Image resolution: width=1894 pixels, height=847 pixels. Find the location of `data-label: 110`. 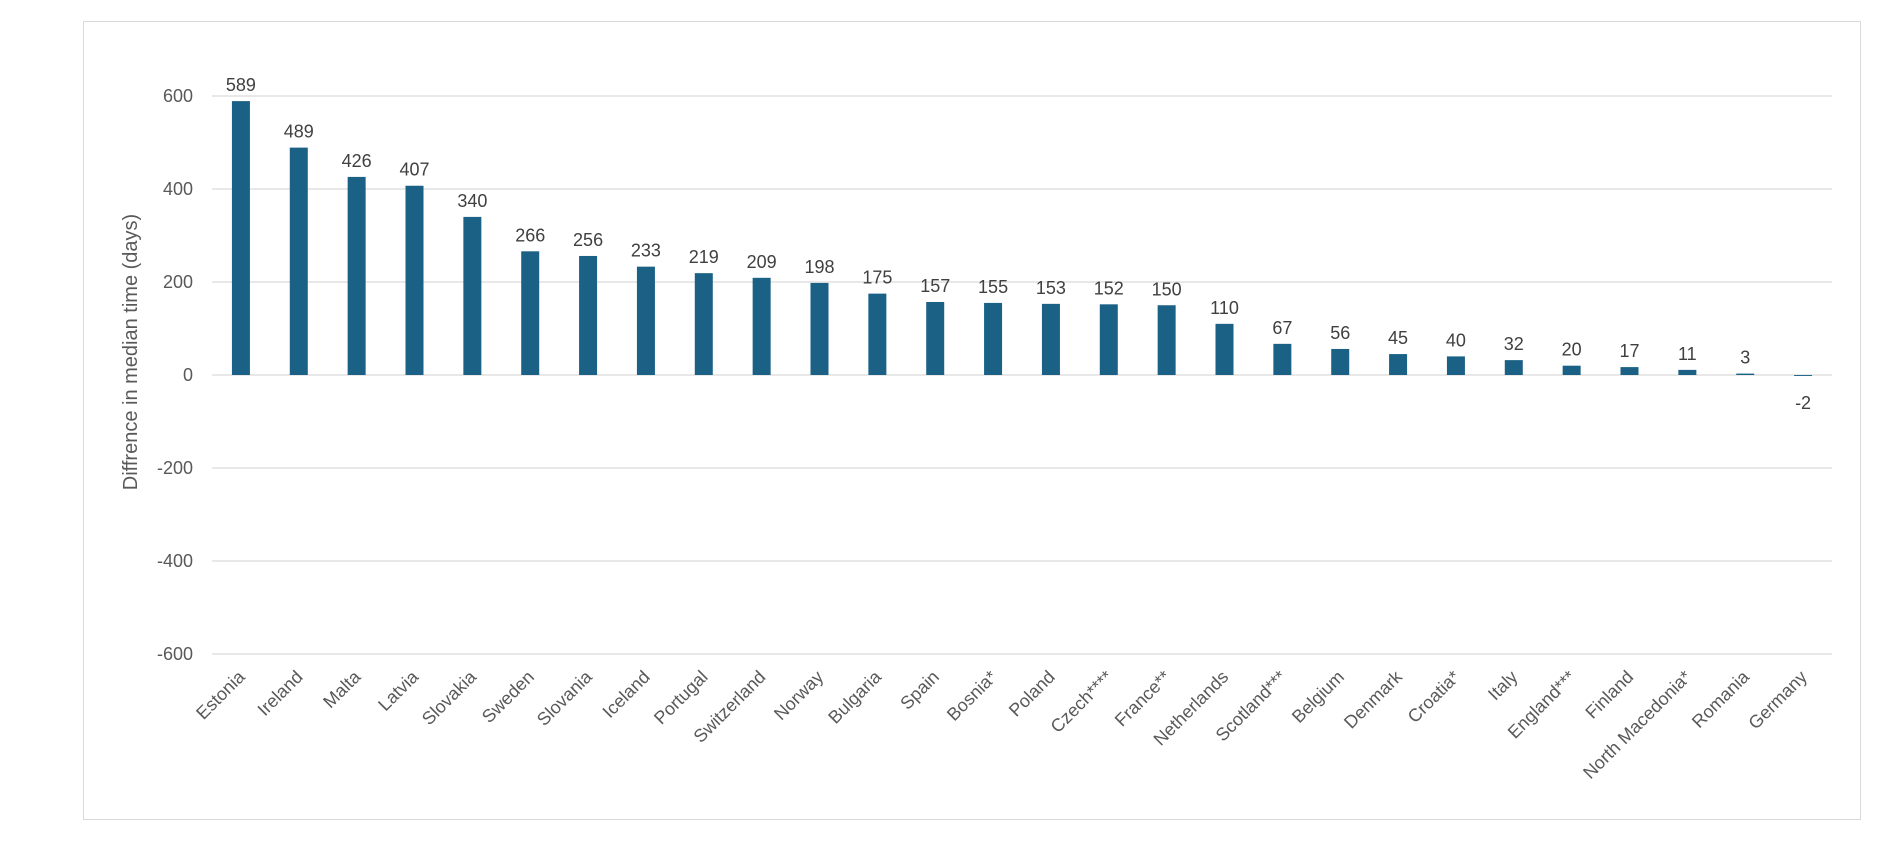

data-label: 110 is located at coordinates (1224, 308).